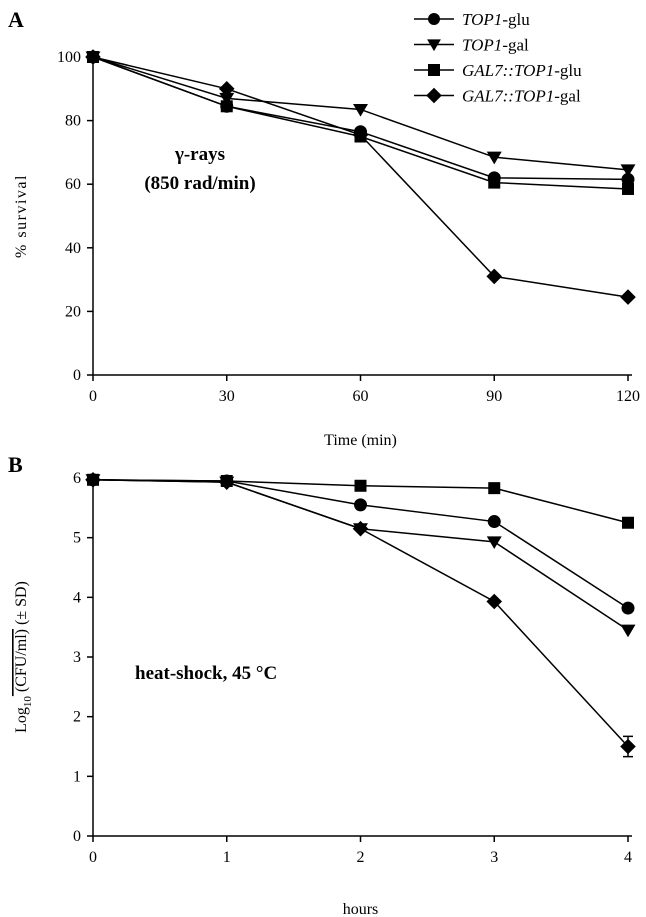 Image resolution: width=646 pixels, height=917 pixels. Describe the element at coordinates (77, 657) in the screenshot. I see `panel-b-y-tick-label: 3` at that location.